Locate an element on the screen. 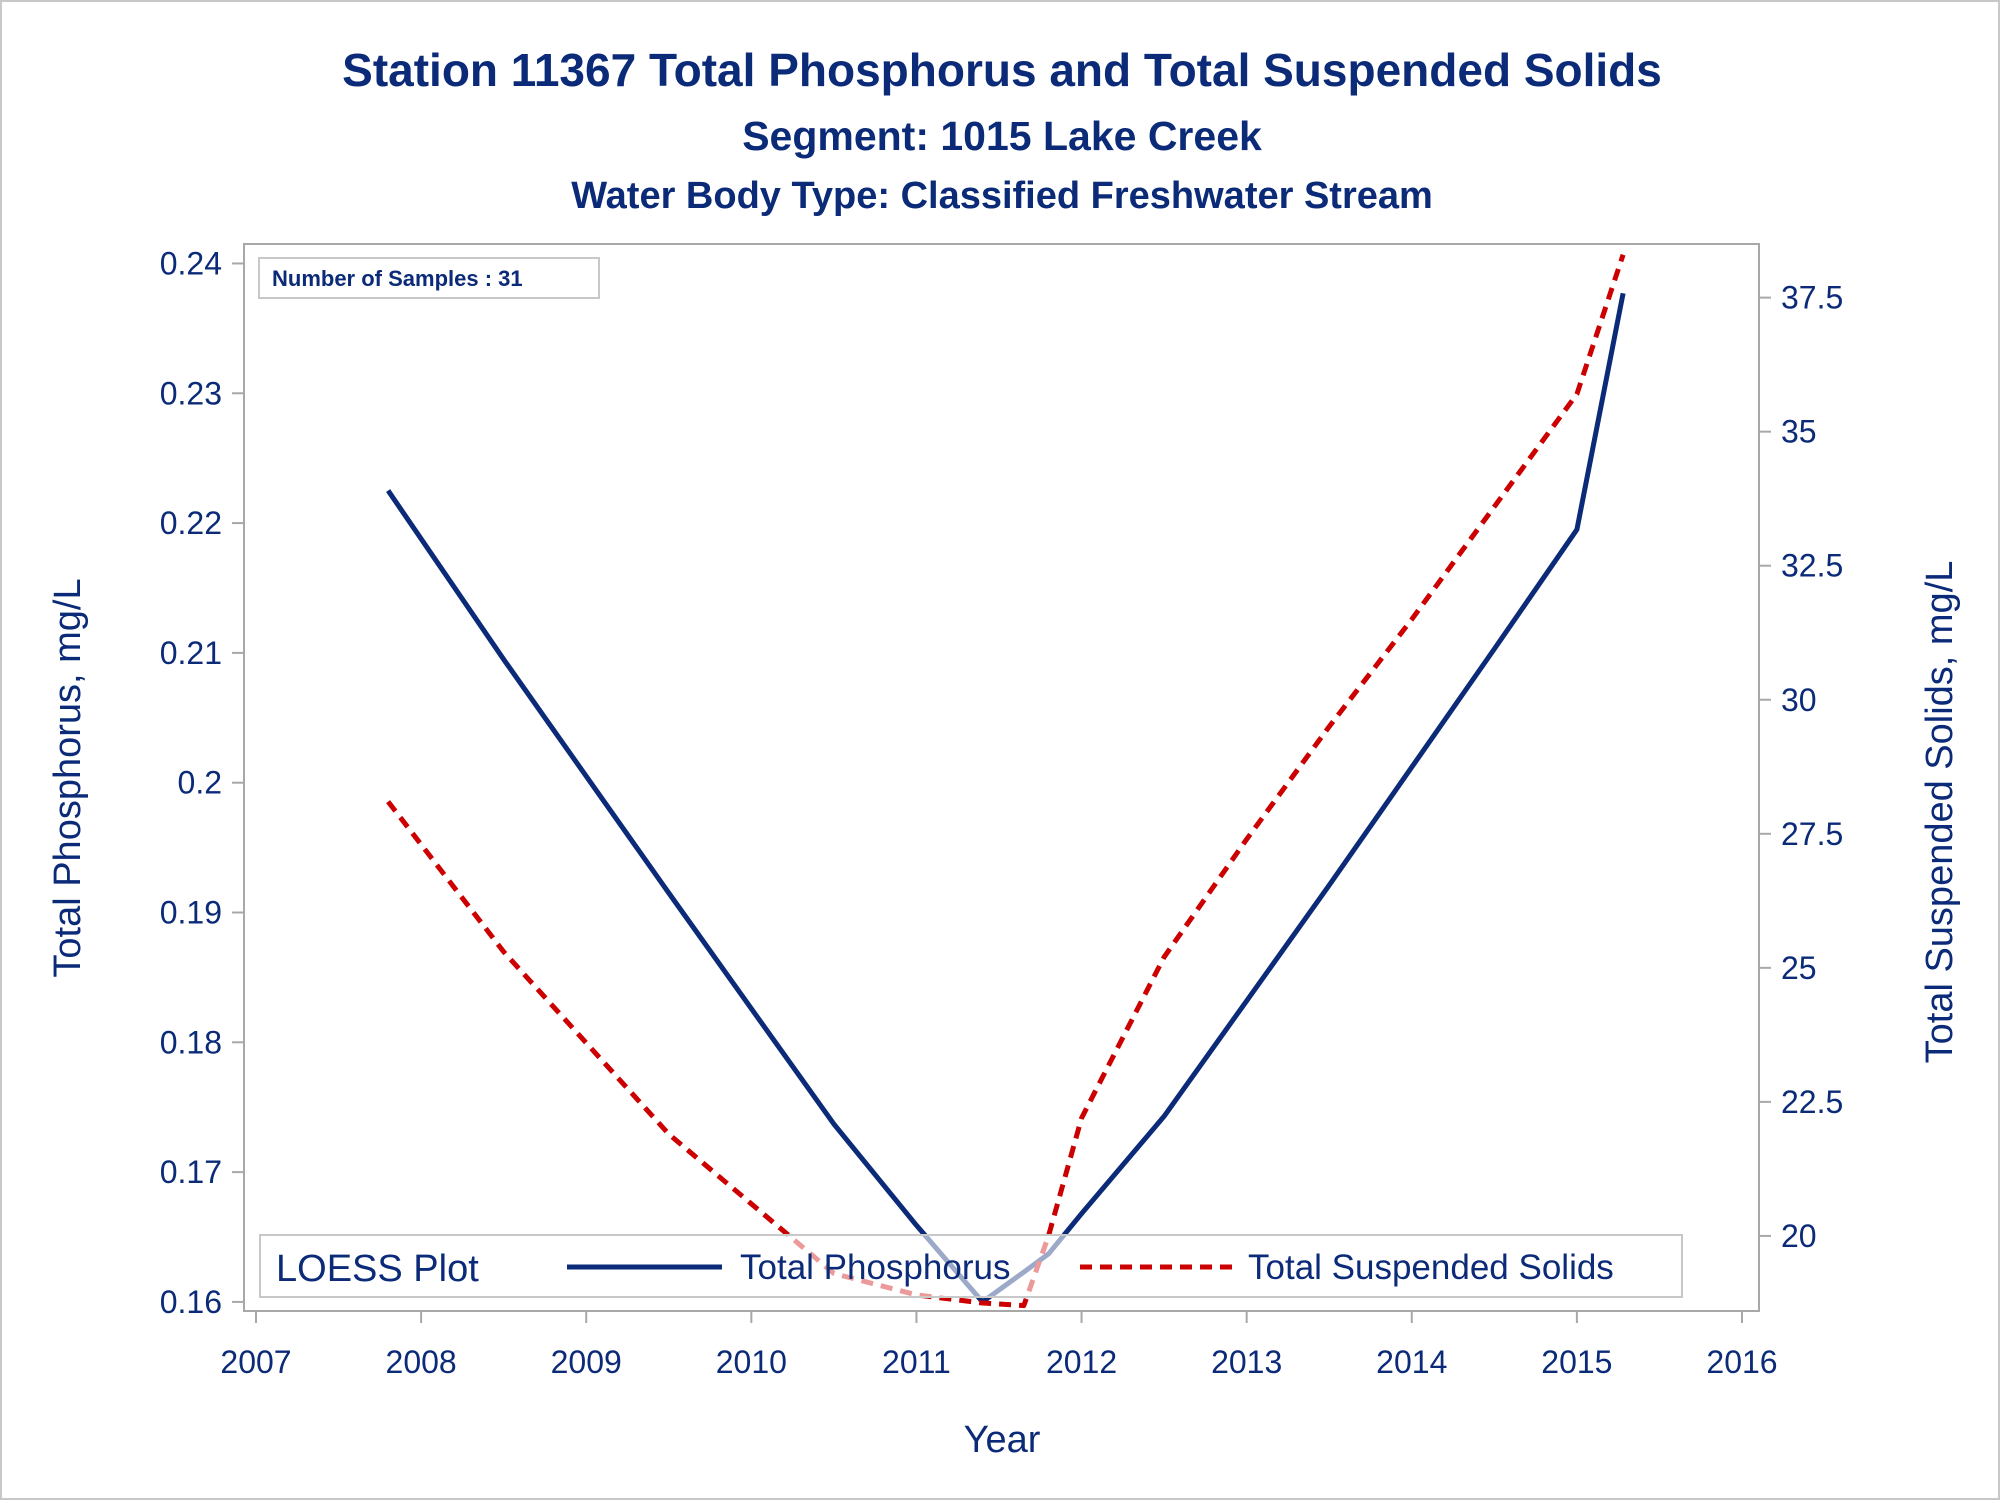 The height and width of the screenshot is (1502, 2000). y-left-tick-label: 0.22 is located at coordinates (191, 523).